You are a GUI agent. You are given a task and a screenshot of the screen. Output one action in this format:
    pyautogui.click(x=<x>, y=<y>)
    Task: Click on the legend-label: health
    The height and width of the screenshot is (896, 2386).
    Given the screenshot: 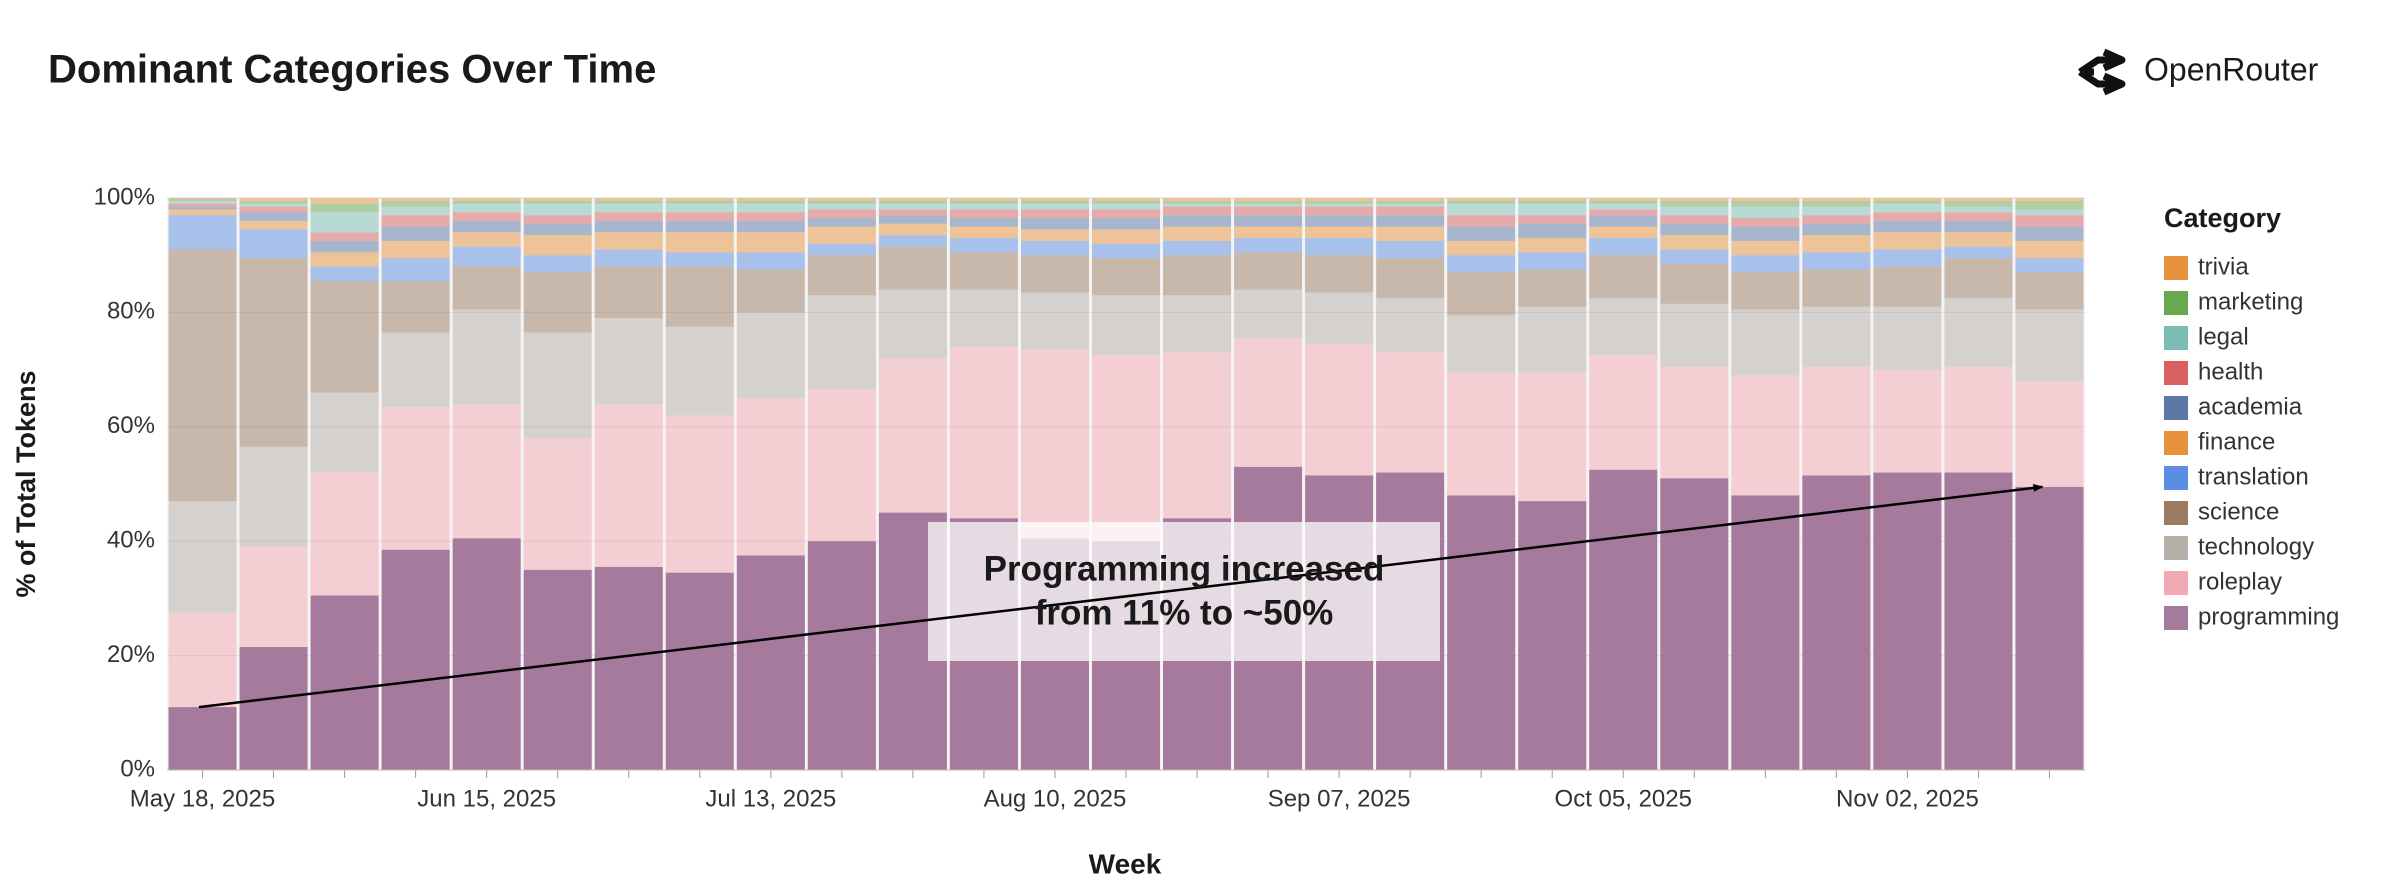 What is the action you would take?
    pyautogui.click(x=2230, y=371)
    